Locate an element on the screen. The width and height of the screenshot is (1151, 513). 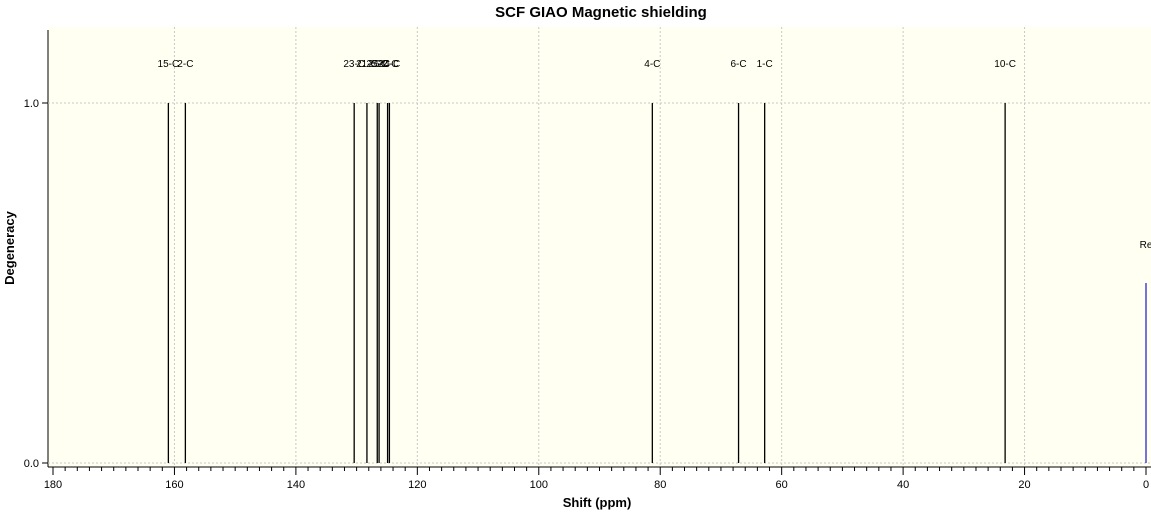
x-tick-label: 120 is located at coordinates (417, 485).